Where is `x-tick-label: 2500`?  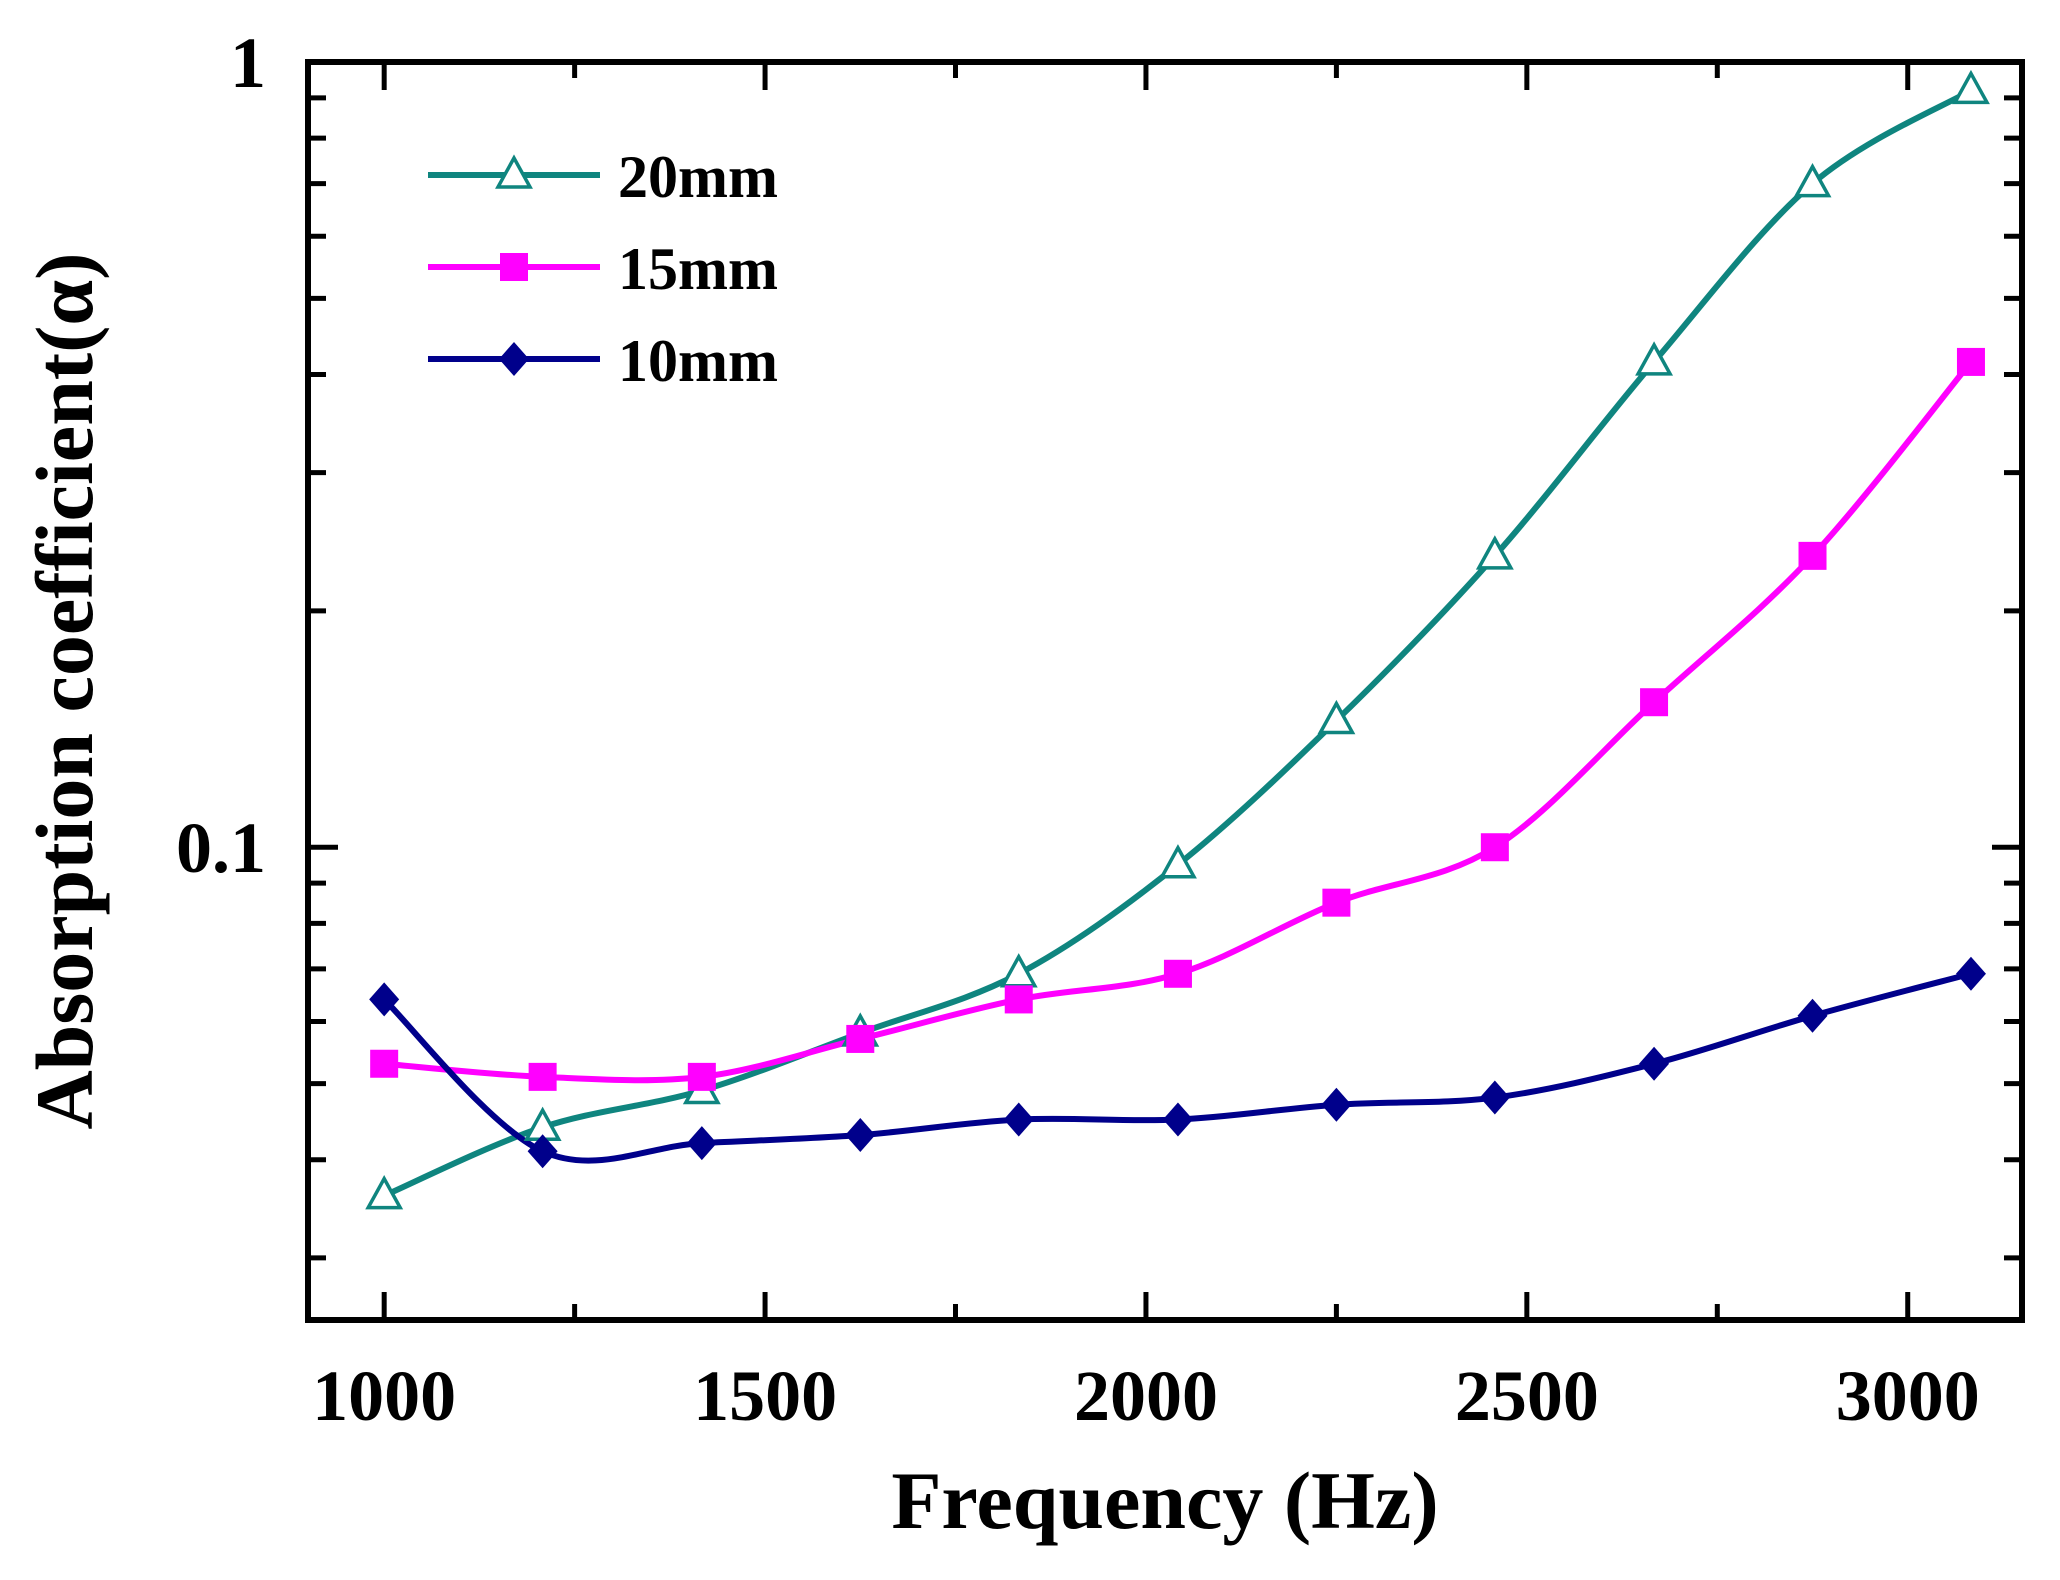 x-tick-label: 2500 is located at coordinates (1527, 1396).